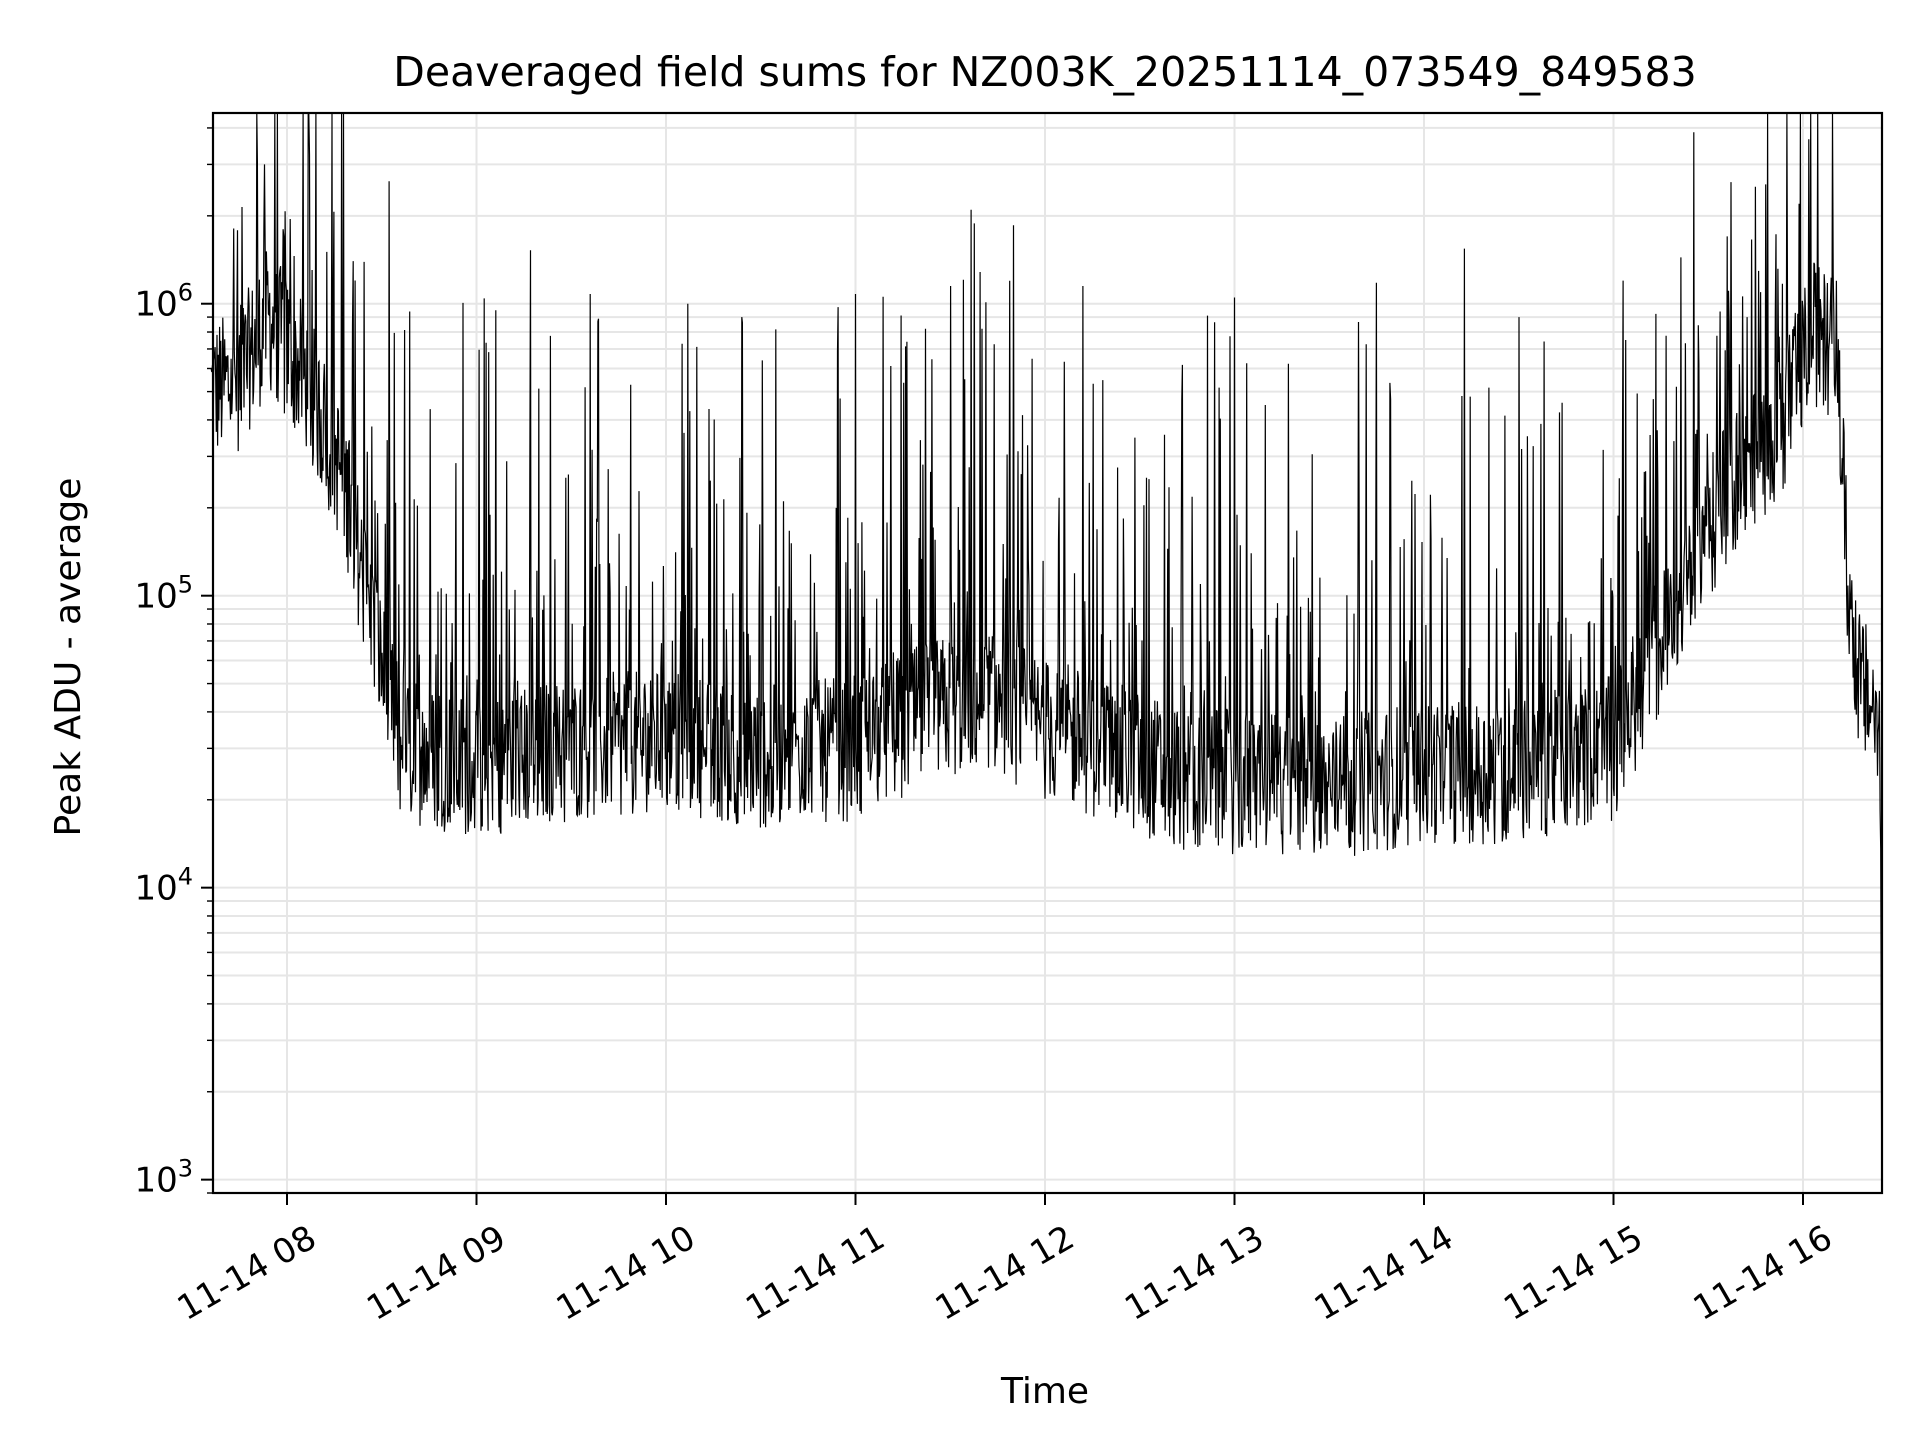 The height and width of the screenshot is (1440, 1920). What do you see at coordinates (163, 886) in the screenshot?
I see `y-tick-label: 10⁴` at bounding box center [163, 886].